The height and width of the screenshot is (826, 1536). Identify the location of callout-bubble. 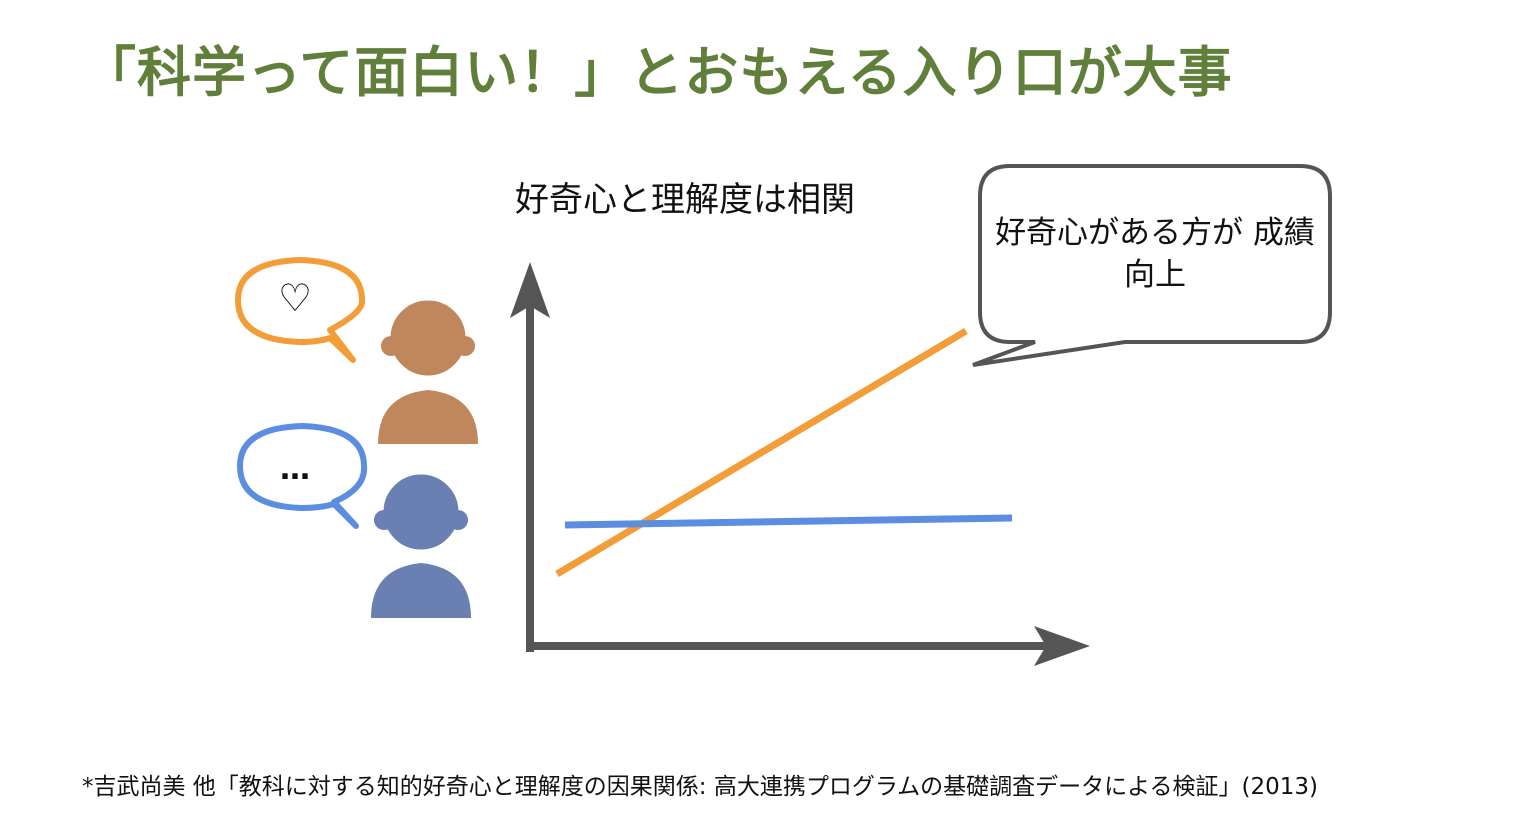
(1152, 265).